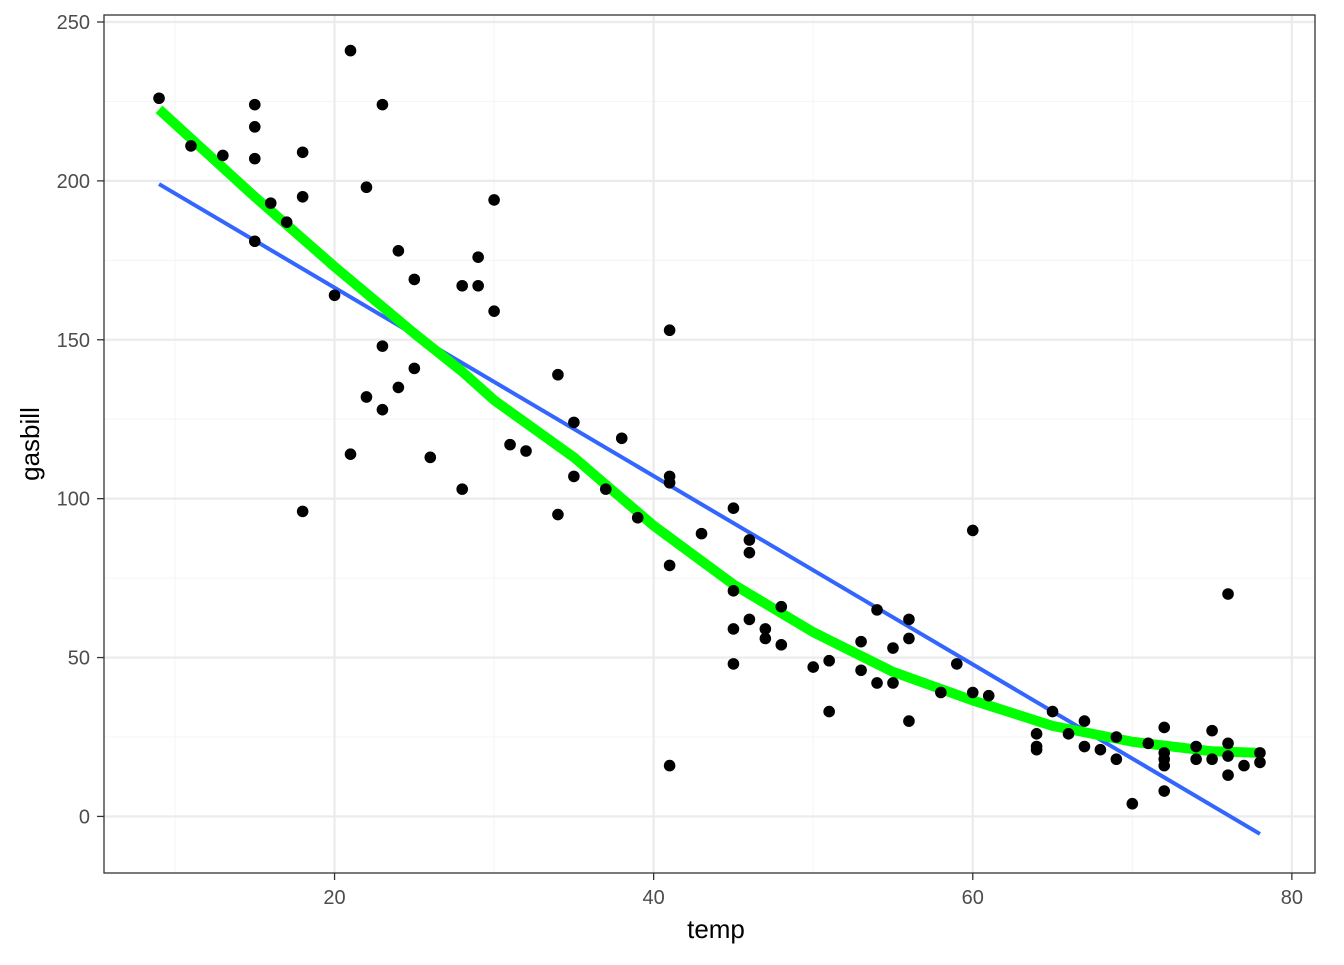 The height and width of the screenshot is (965, 1344). Describe the element at coordinates (1292, 898) in the screenshot. I see `x-tick-label: 80` at that location.